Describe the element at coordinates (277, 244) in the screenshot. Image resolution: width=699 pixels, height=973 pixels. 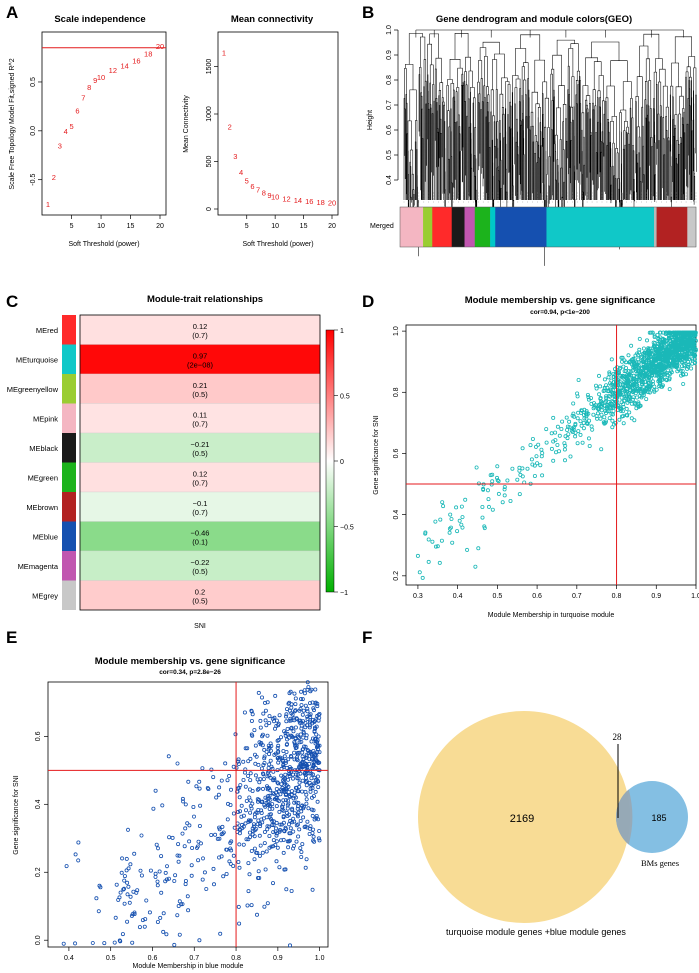
I see `a2-x-label: Soft Threshold (power)` at that location.